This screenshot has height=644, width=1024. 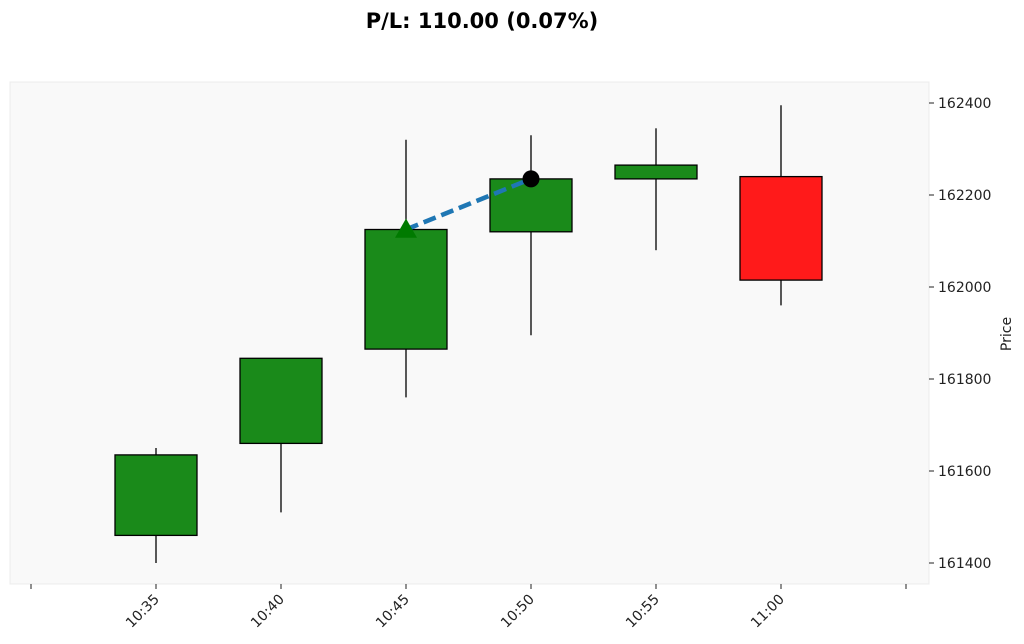 I want to click on x-tick-label: 10:45, so click(x=393, y=612).